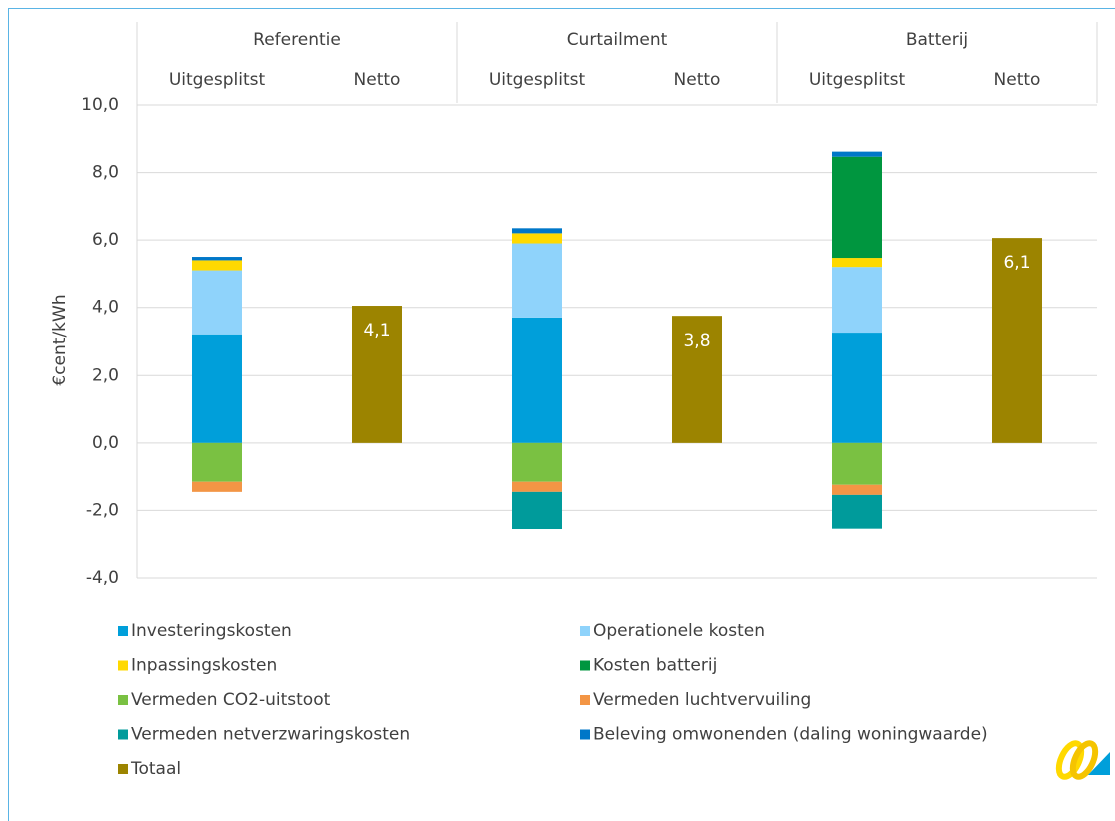 This screenshot has height=821, width=1115. What do you see at coordinates (1016, 263) in the screenshot?
I see `data-label: 6,1` at bounding box center [1016, 263].